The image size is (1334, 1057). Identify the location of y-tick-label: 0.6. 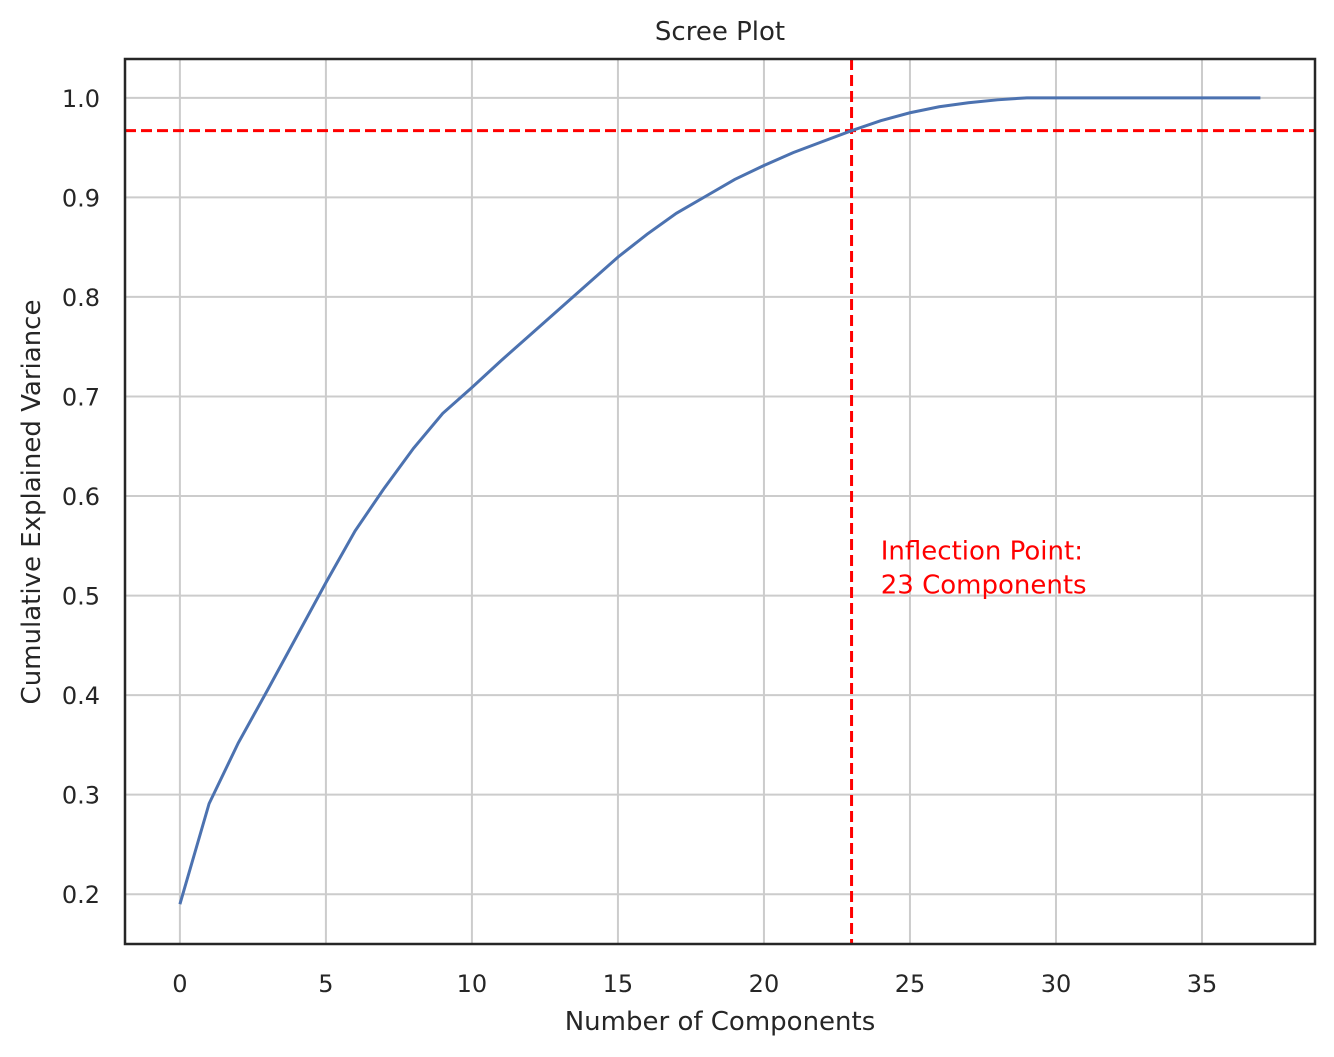
(81, 497).